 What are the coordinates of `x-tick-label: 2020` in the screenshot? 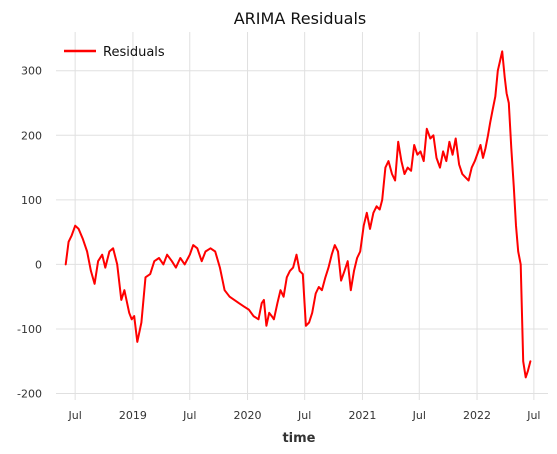 It's located at (248, 415).